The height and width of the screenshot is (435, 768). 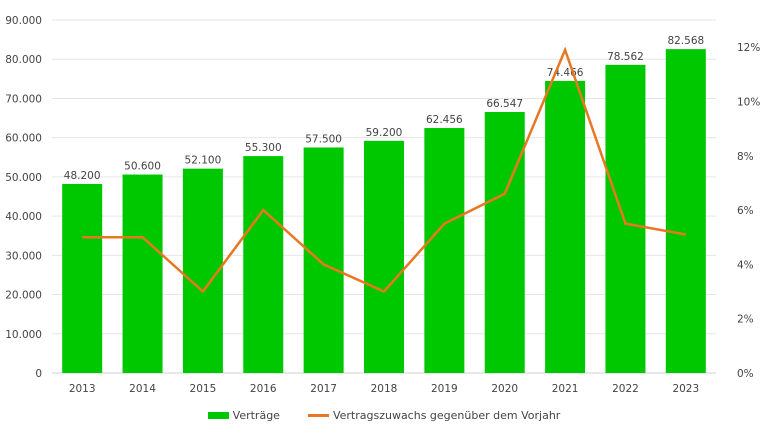 What do you see at coordinates (82, 176) in the screenshot?
I see `bar-data-label: 48.200` at bounding box center [82, 176].